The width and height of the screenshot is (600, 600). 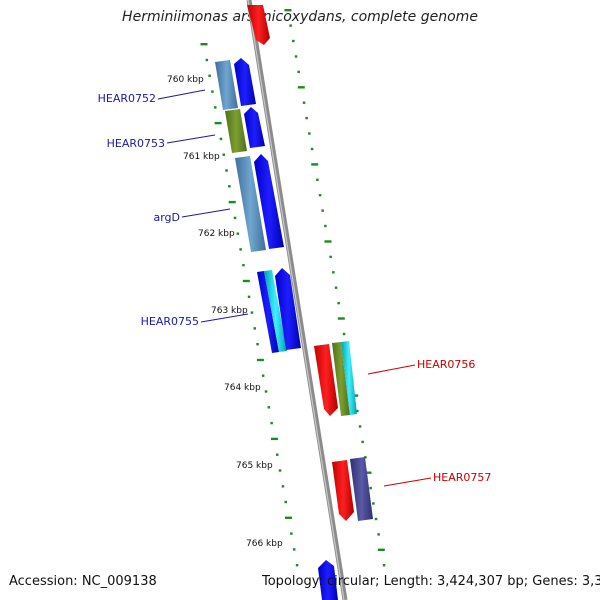 I want to click on gene-arrow-hear0756, so click(x=326, y=380).